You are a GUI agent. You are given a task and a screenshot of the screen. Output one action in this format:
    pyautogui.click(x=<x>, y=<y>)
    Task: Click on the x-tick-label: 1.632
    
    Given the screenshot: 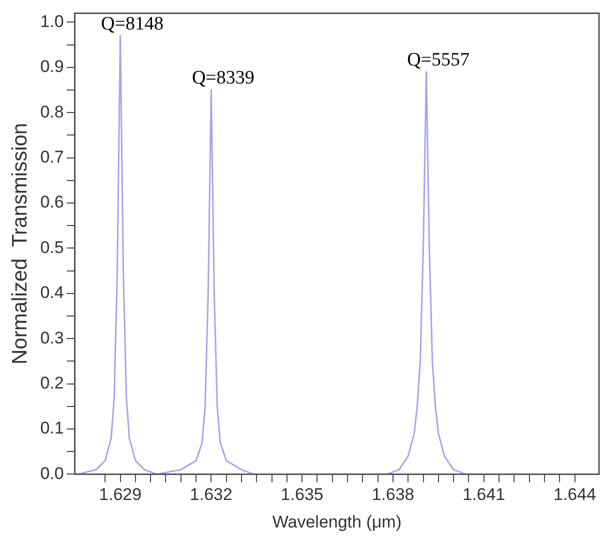 What is the action you would take?
    pyautogui.click(x=211, y=494)
    